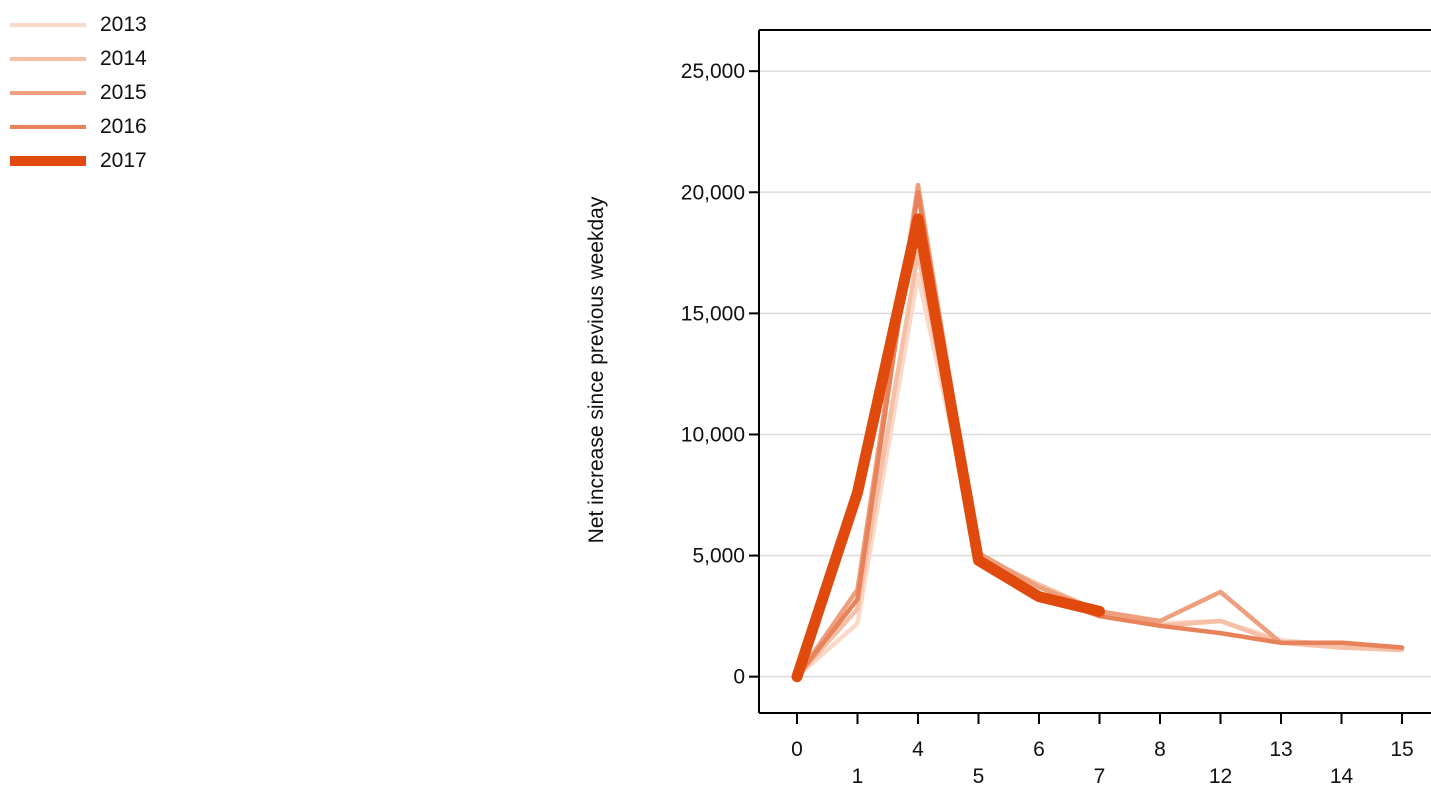 This screenshot has height=785, width=1431. What do you see at coordinates (123, 58) in the screenshot?
I see `legend-label: 2014` at bounding box center [123, 58].